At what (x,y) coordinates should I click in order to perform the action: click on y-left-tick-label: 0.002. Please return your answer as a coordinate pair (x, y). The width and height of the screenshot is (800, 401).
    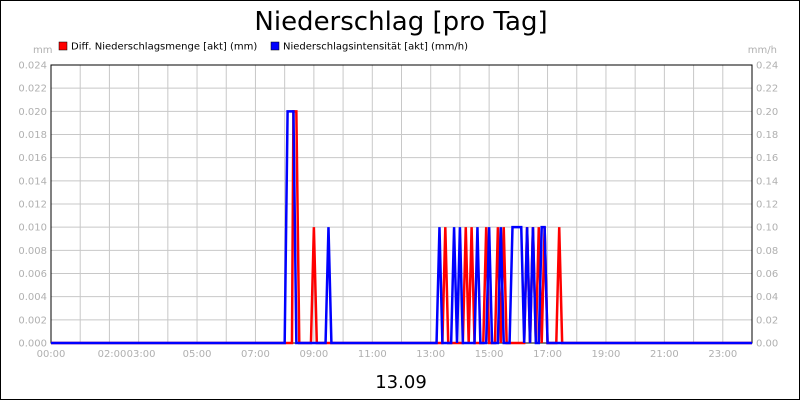
    Looking at the image, I should click on (32, 320).